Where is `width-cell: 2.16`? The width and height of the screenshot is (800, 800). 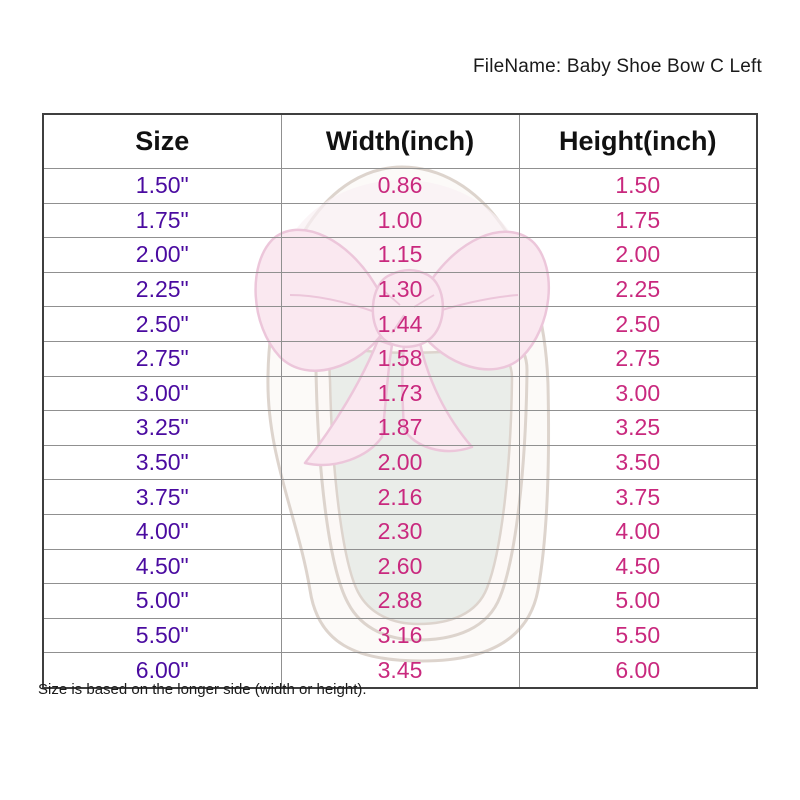 width-cell: 2.16 is located at coordinates (400, 497).